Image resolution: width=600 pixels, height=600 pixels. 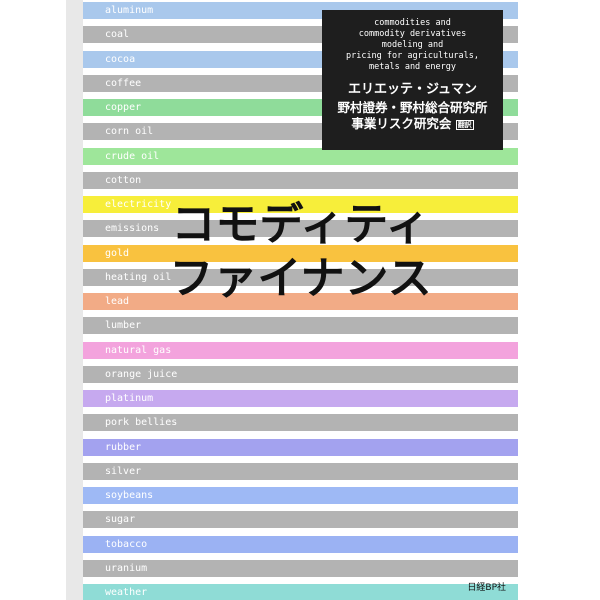 I want to click on stripe: uranium, so click(x=300, y=568).